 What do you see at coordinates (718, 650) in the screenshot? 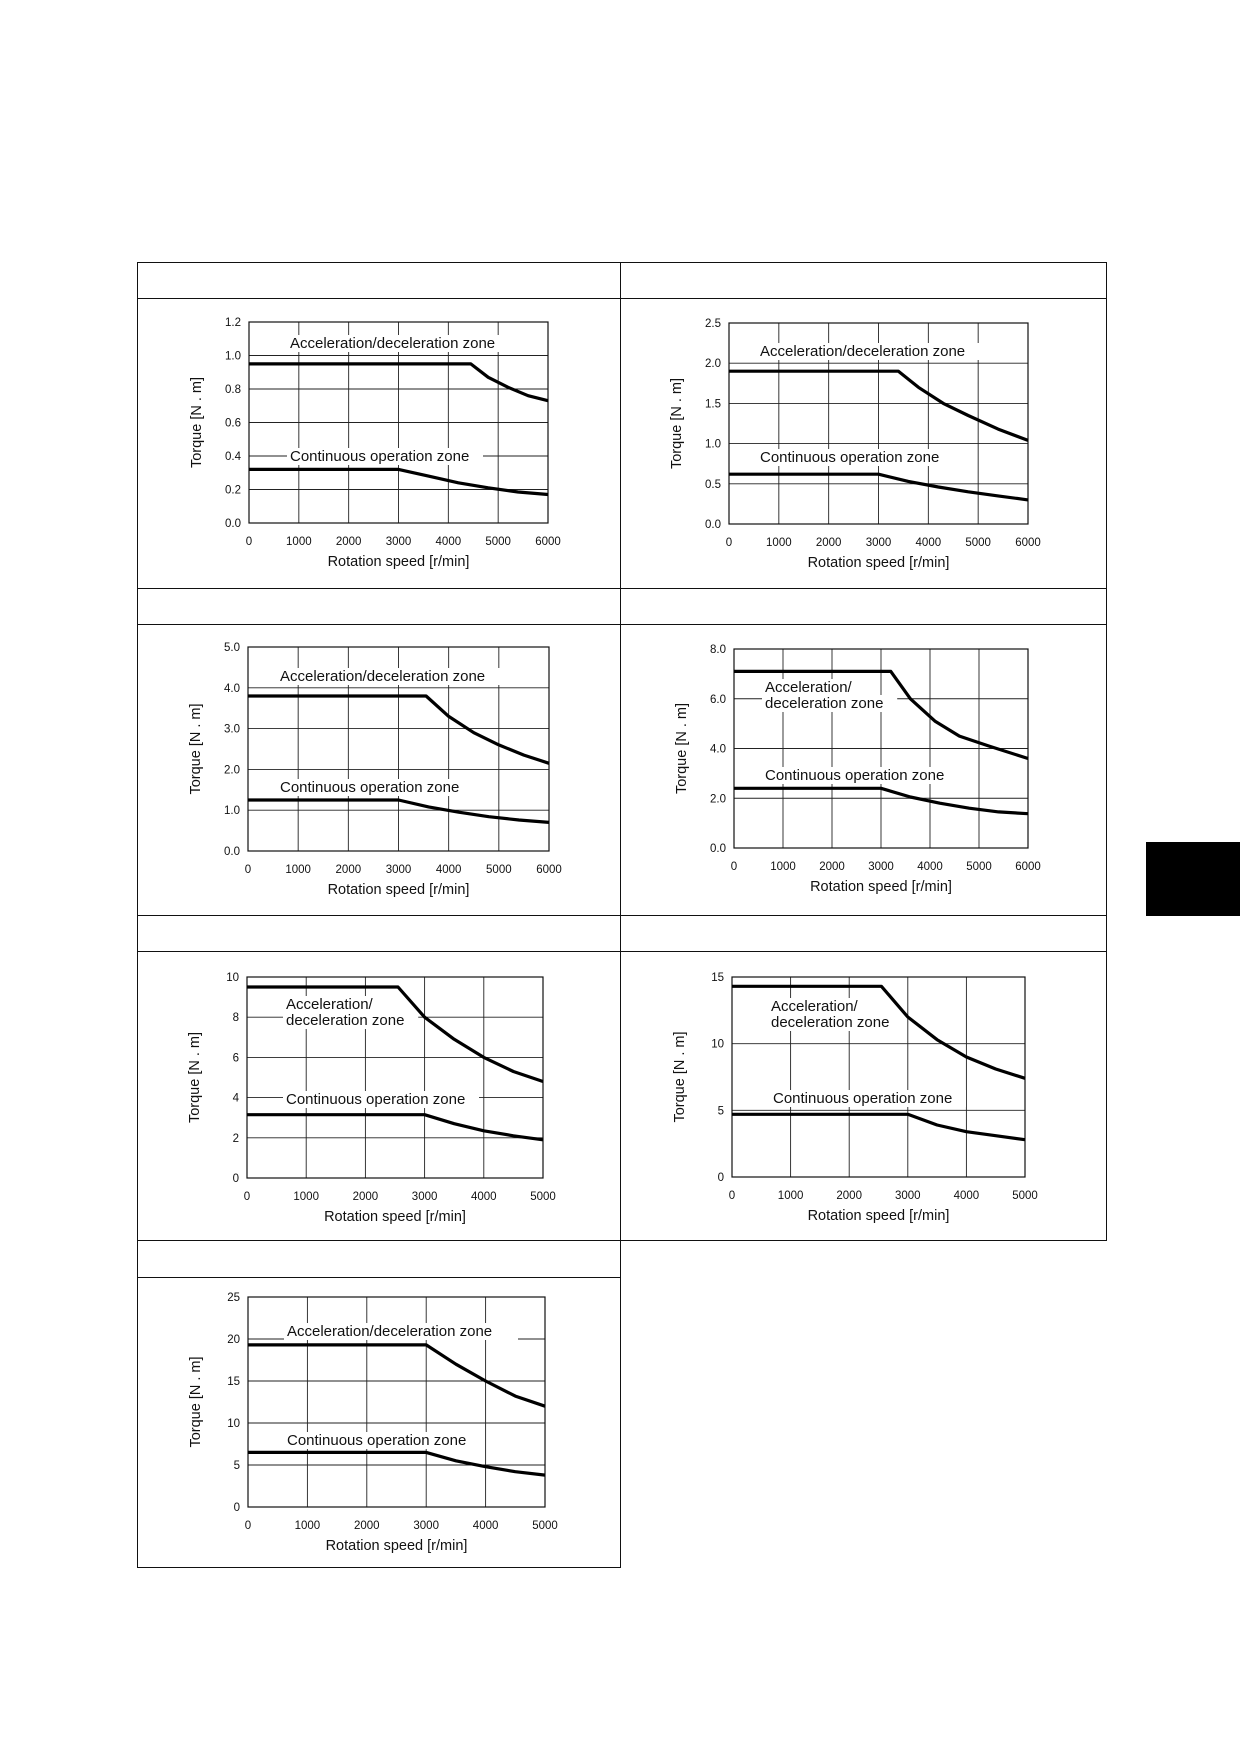
I see `y-tick-label: 8.0` at bounding box center [718, 650].